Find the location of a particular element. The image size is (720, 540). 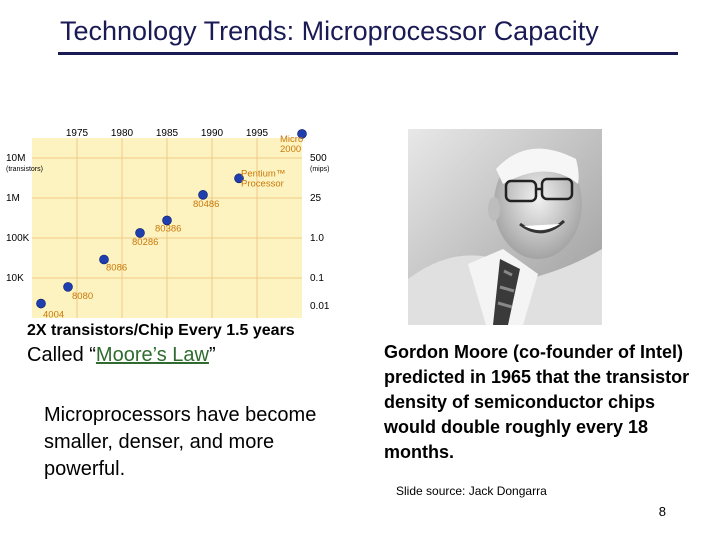

y-right-tick-label: 500 is located at coordinates (318, 158).